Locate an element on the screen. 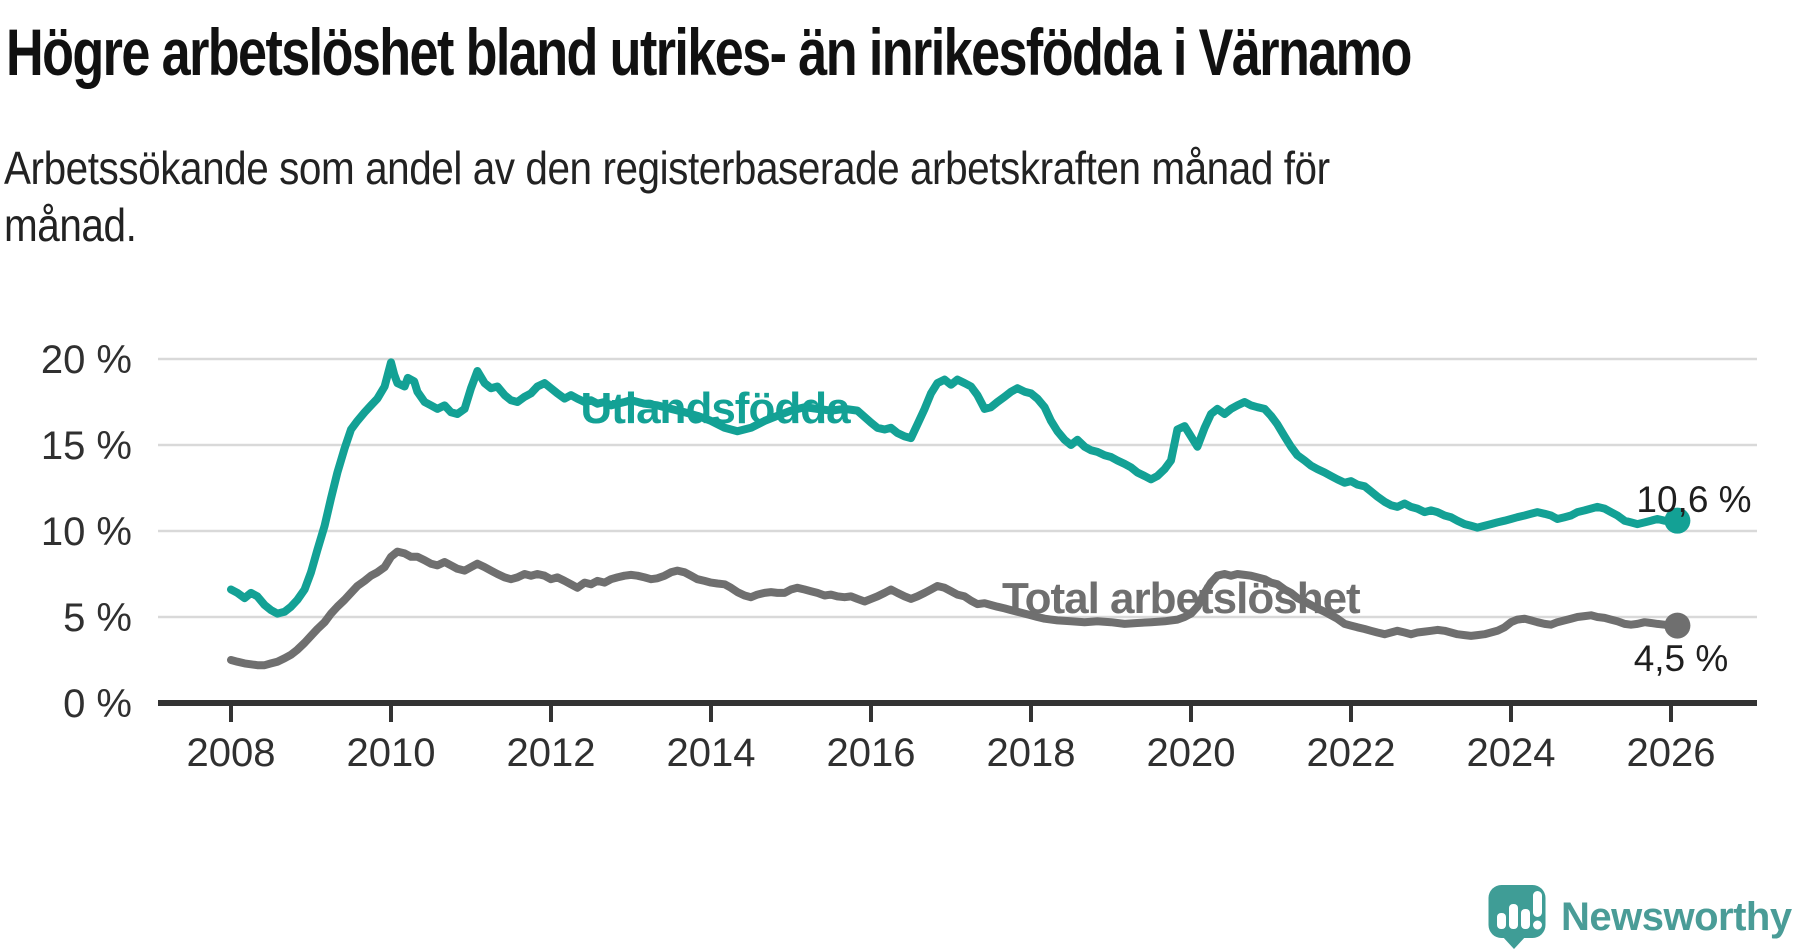  series-line-total-arbetsloshet is located at coordinates (954, 608).